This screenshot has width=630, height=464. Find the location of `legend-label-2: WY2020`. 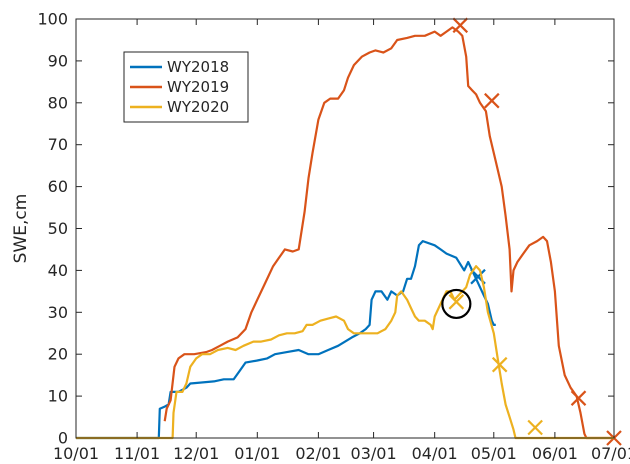

legend-label-2: WY2020 is located at coordinates (198, 107).